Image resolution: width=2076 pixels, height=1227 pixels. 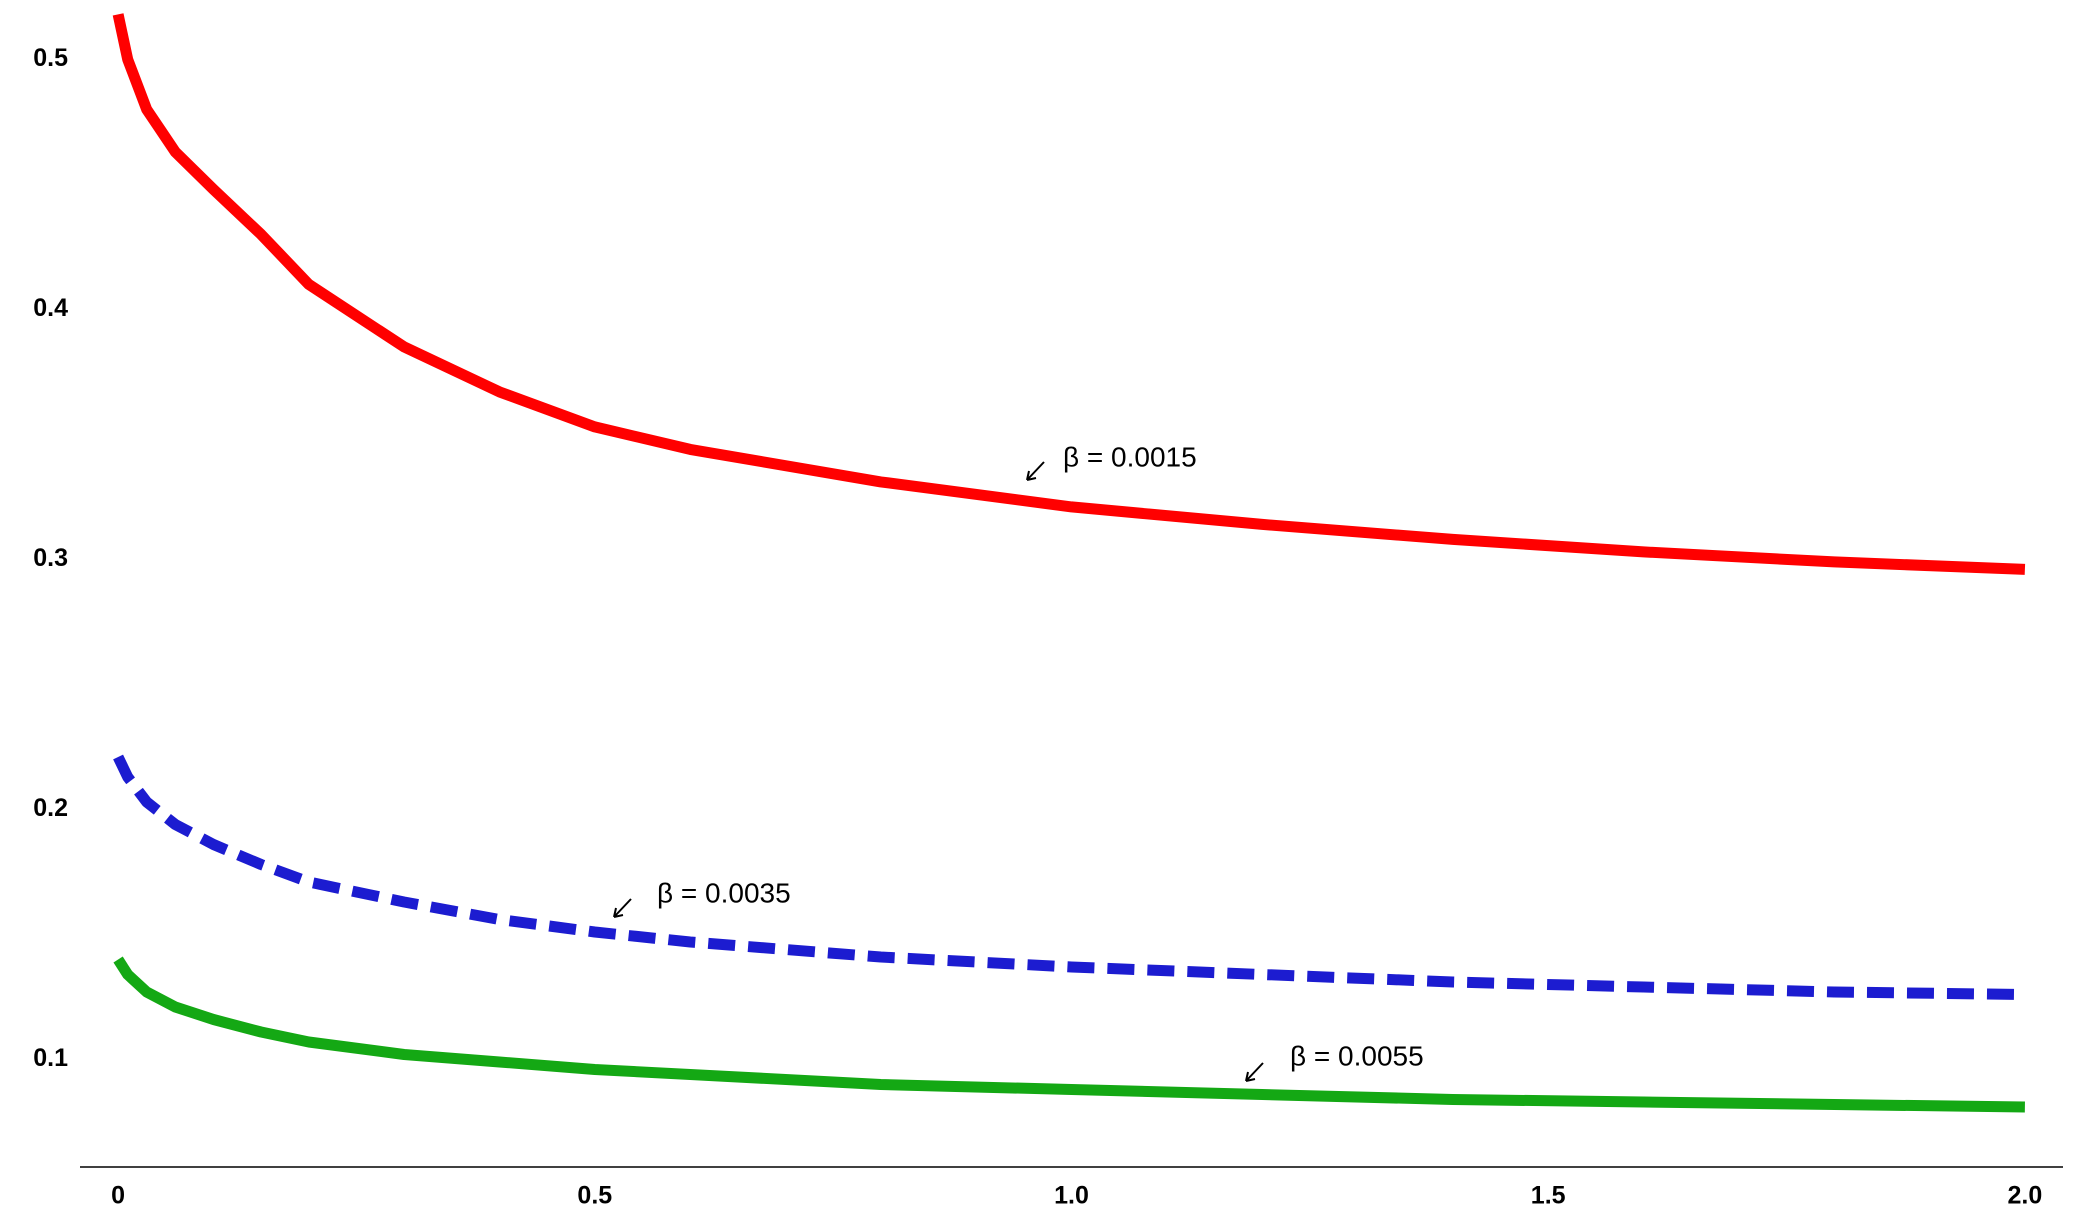 I want to click on annotation: β = 0.0035, so click(x=724, y=892).